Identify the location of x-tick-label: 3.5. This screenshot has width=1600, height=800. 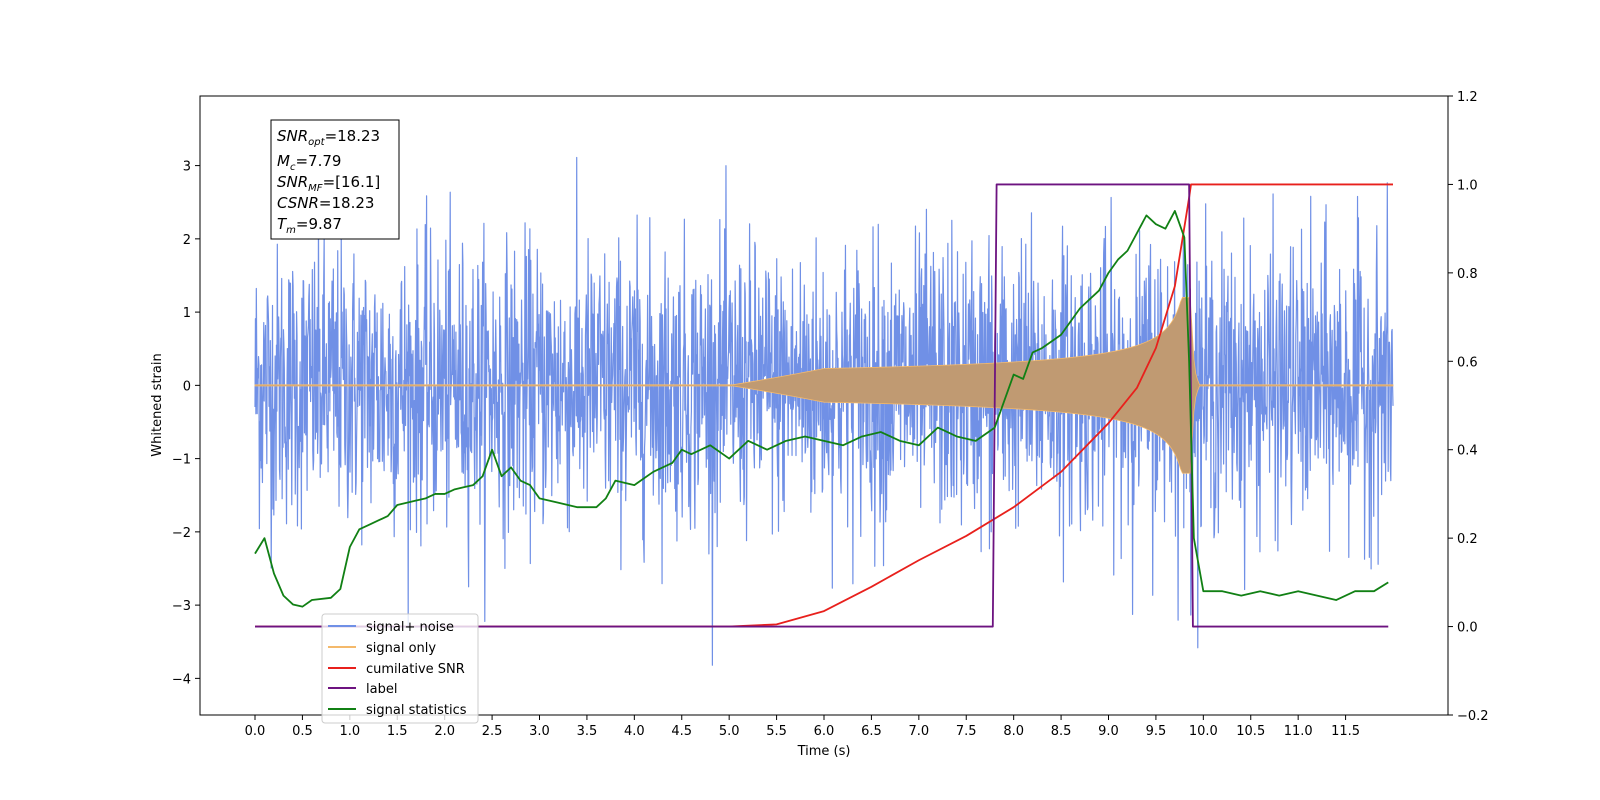
(587, 731).